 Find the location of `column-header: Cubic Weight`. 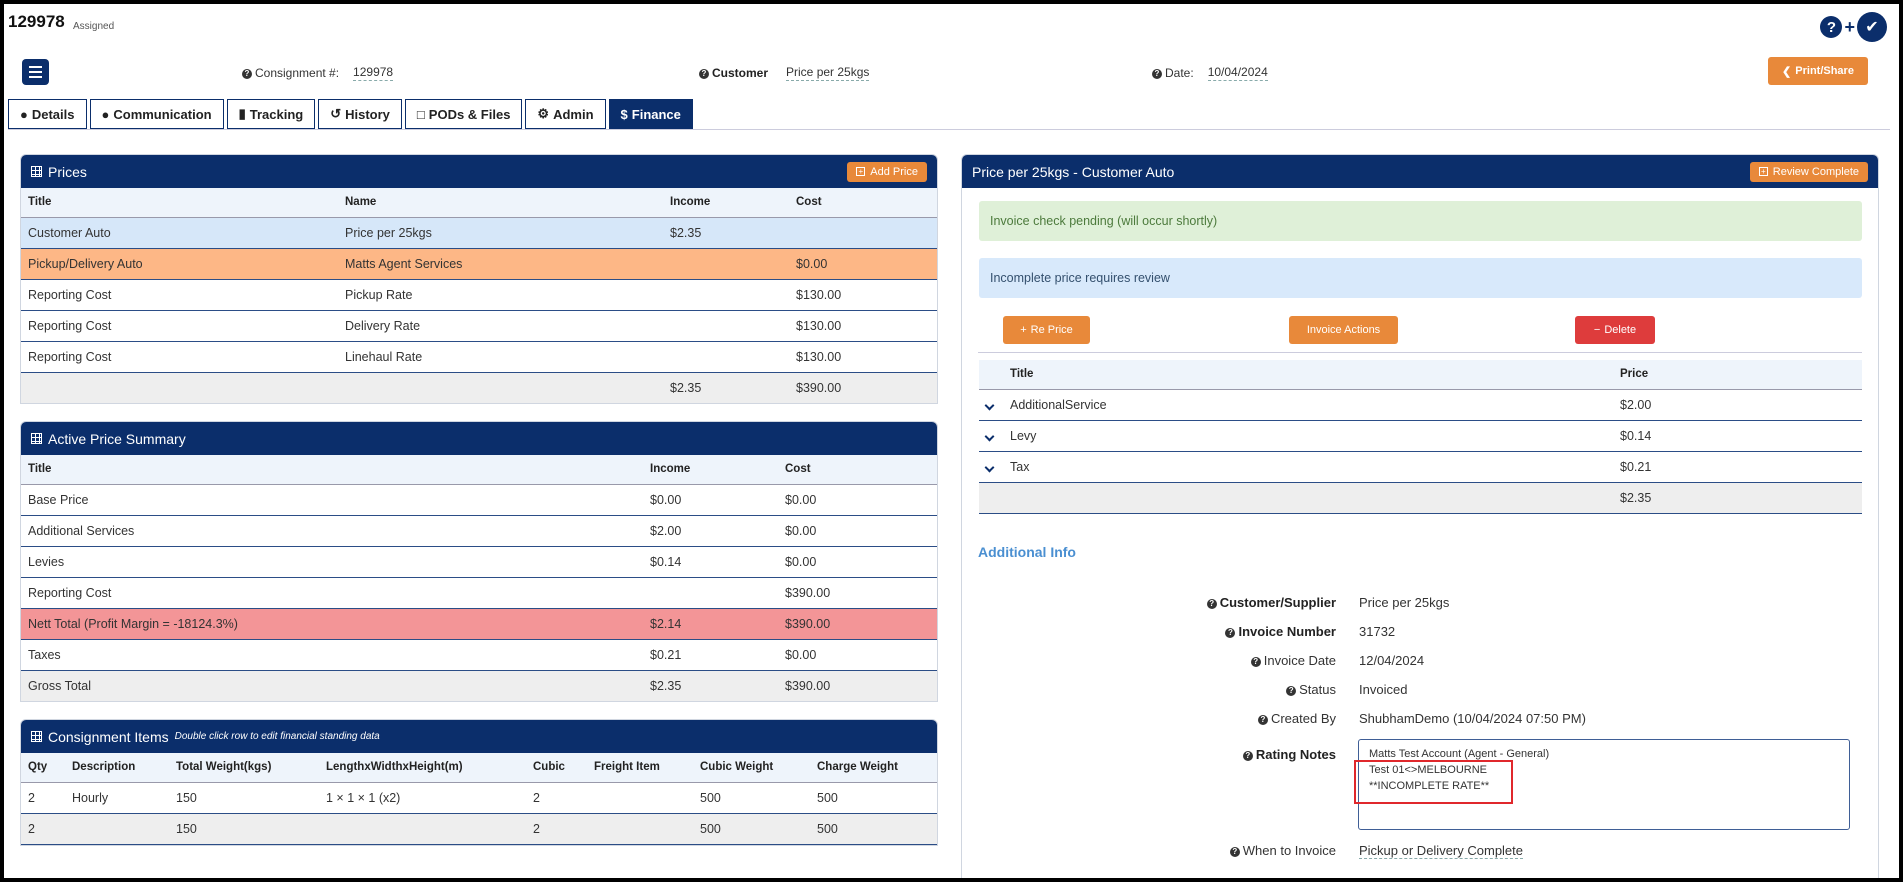

column-header: Cubic Weight is located at coordinates (751, 768).